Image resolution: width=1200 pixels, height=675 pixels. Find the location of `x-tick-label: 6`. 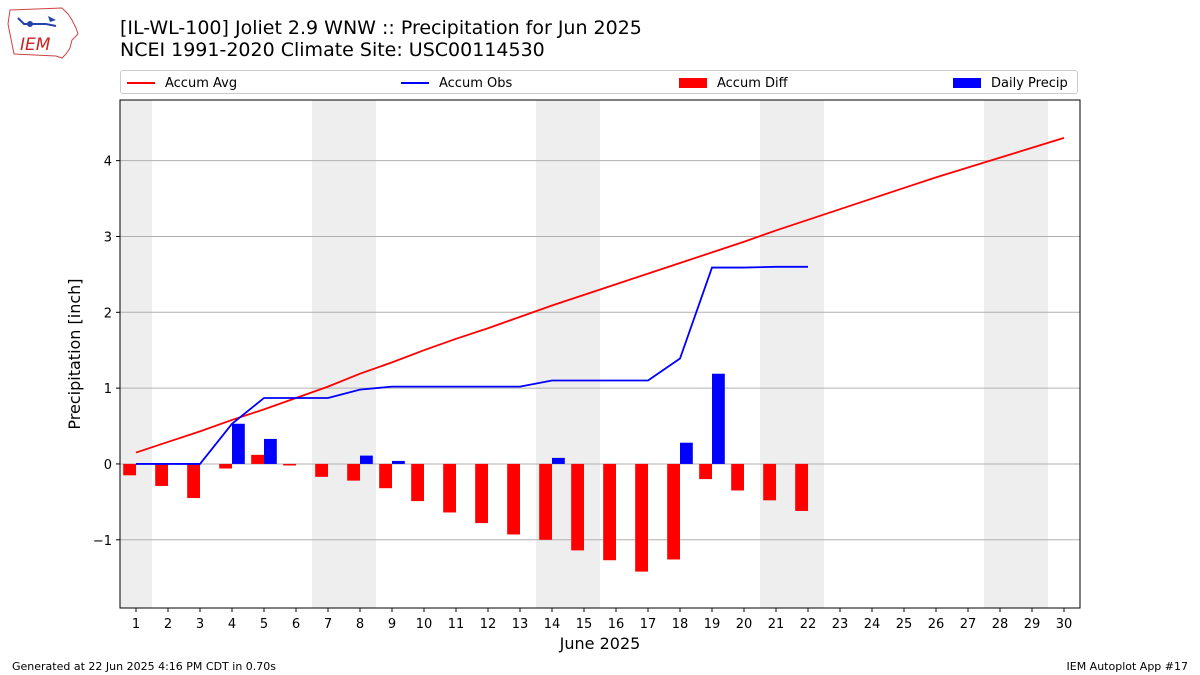

x-tick-label: 6 is located at coordinates (296, 624).